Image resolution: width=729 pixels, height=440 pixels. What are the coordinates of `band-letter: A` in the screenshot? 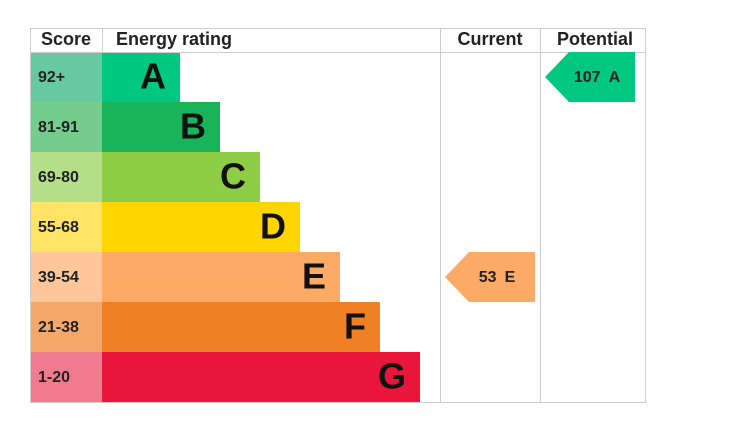 It's located at (153, 76).